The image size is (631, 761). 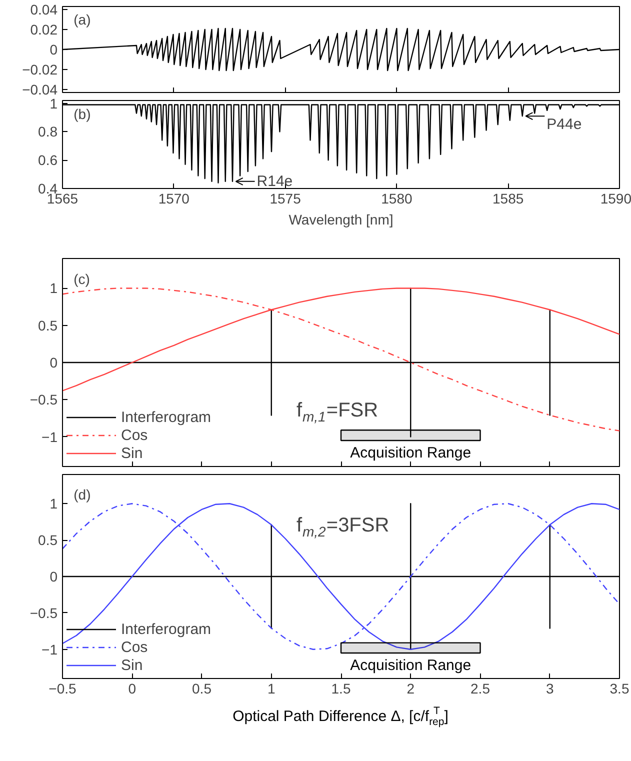 What do you see at coordinates (564, 125) in the screenshot?
I see `annotation: P44e` at bounding box center [564, 125].